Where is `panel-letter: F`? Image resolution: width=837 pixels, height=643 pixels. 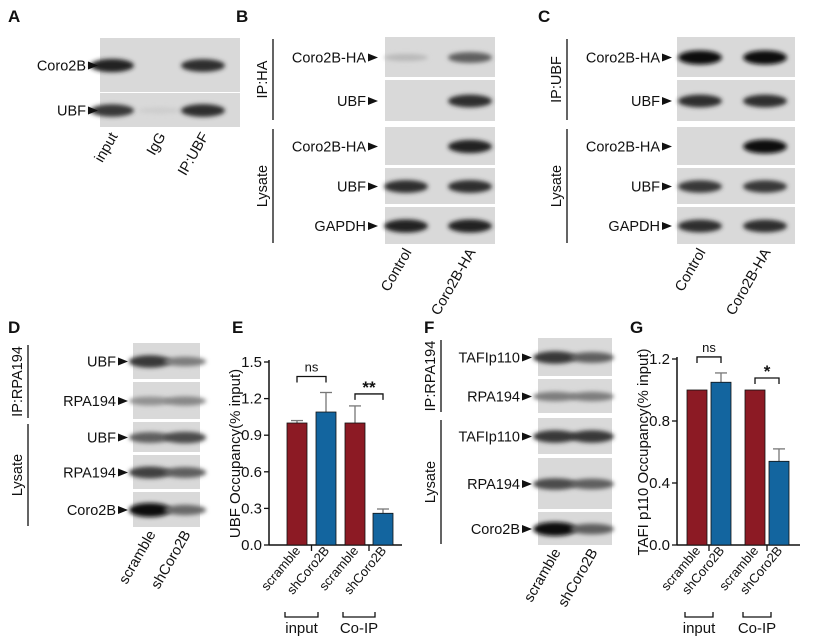 panel-letter: F is located at coordinates (429, 327).